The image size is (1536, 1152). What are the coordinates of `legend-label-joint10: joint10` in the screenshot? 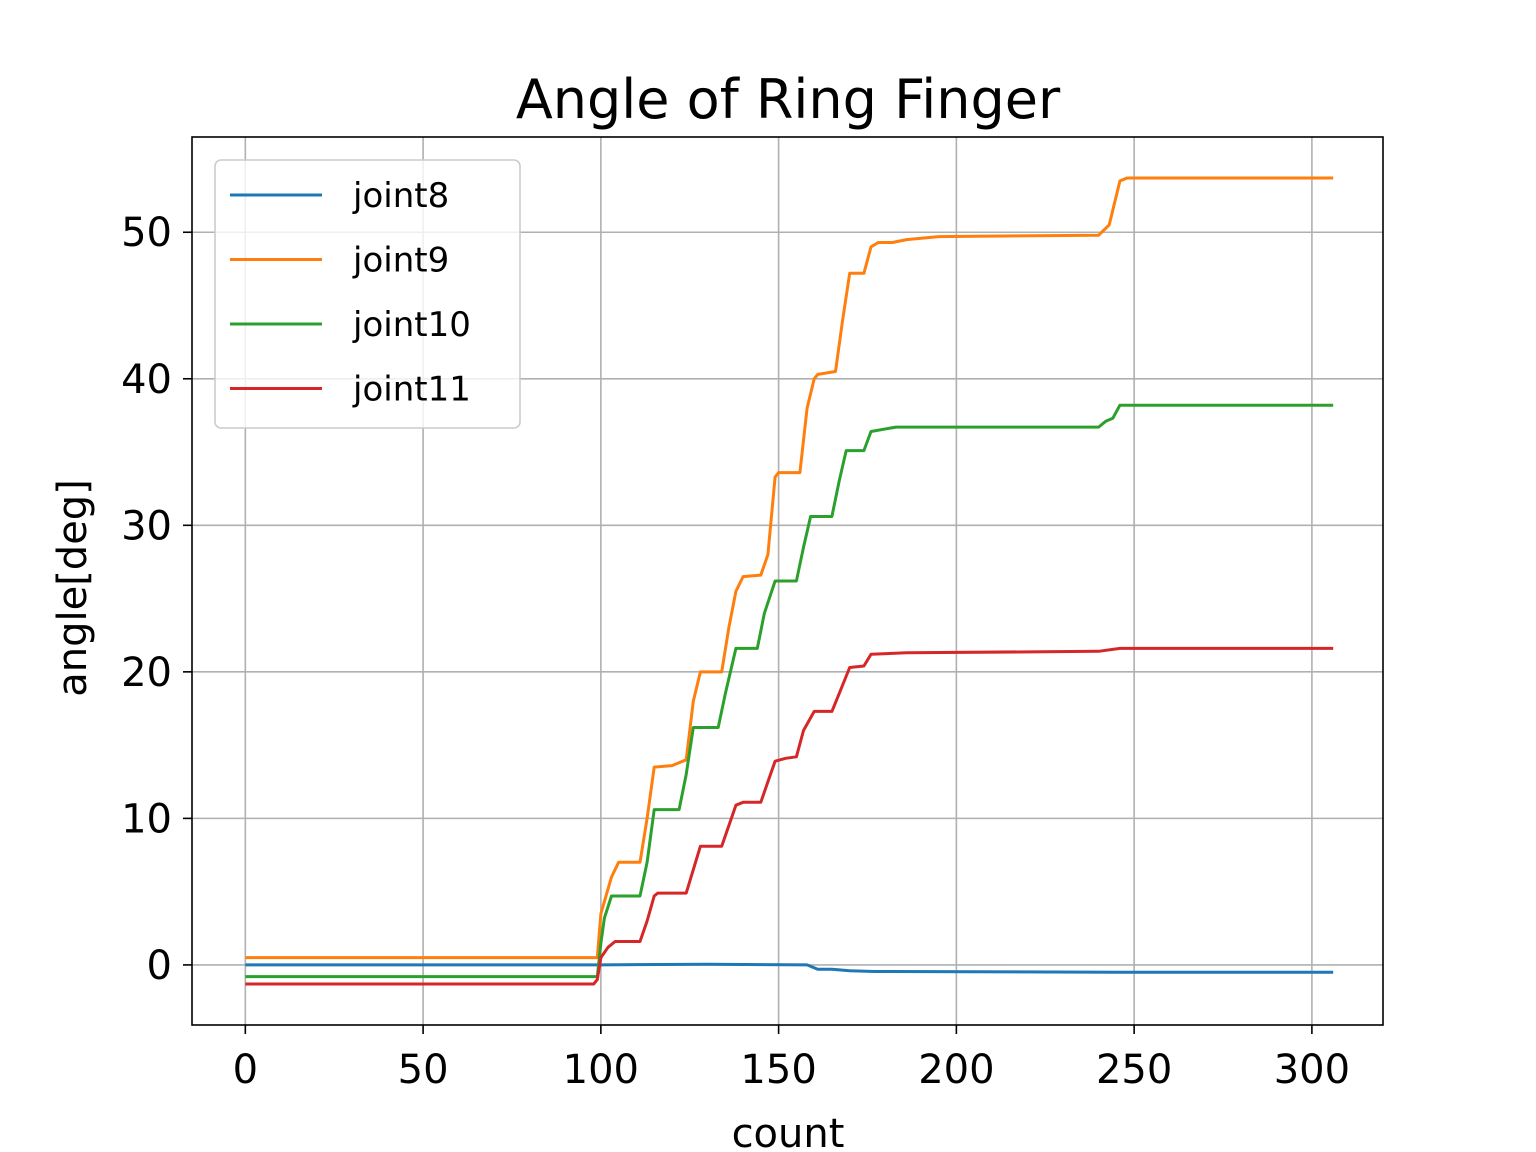 It's located at (411, 325).